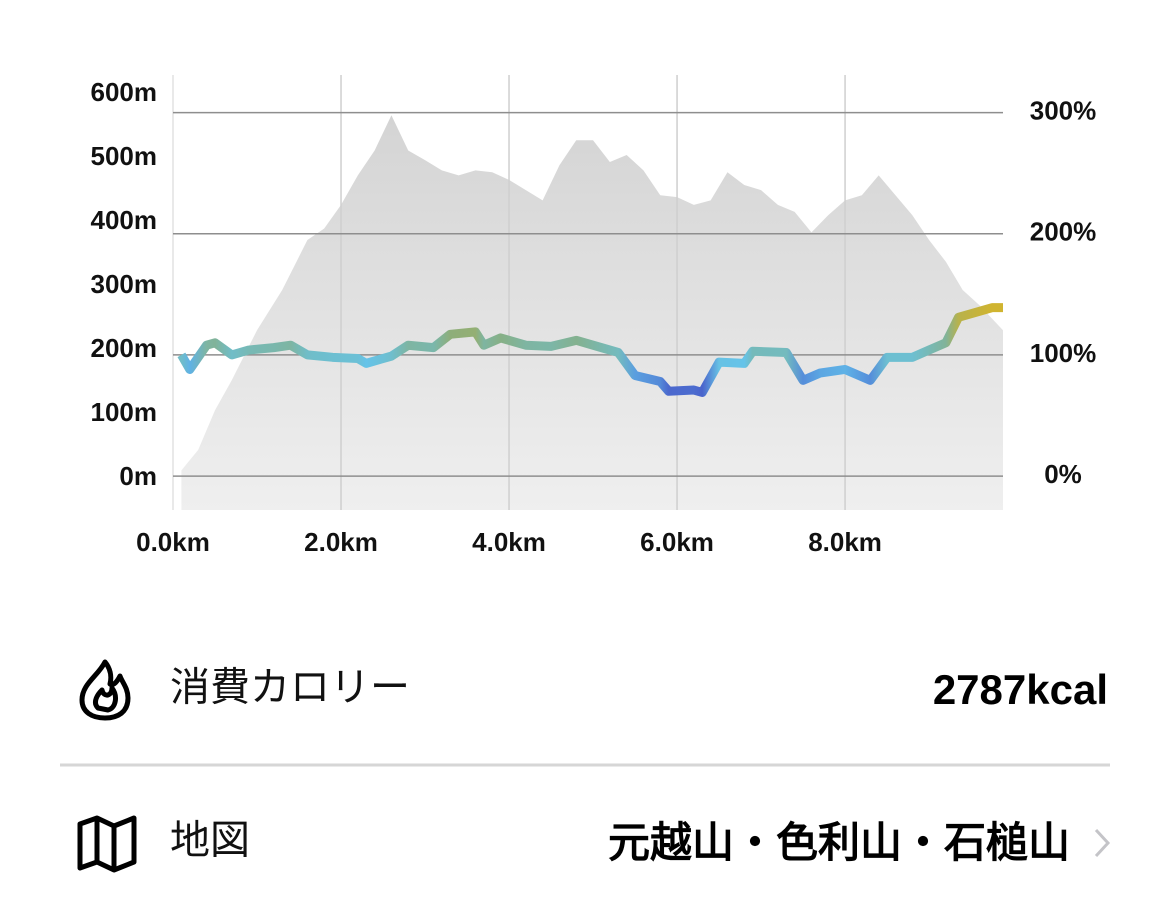  I want to click on flame-icon, so click(105, 690).